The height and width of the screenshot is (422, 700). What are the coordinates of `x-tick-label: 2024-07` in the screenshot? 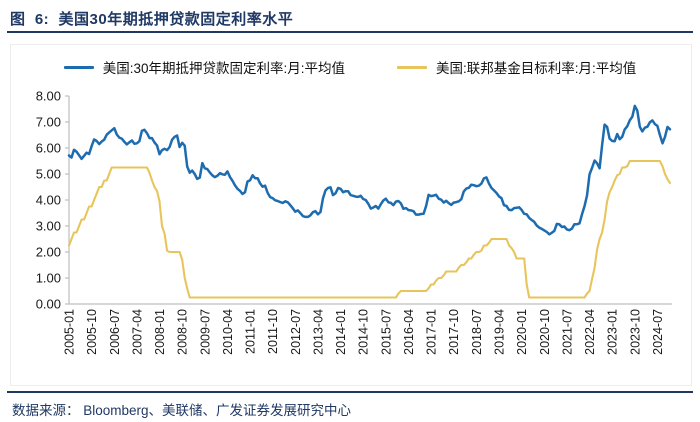 It's located at (658, 332).